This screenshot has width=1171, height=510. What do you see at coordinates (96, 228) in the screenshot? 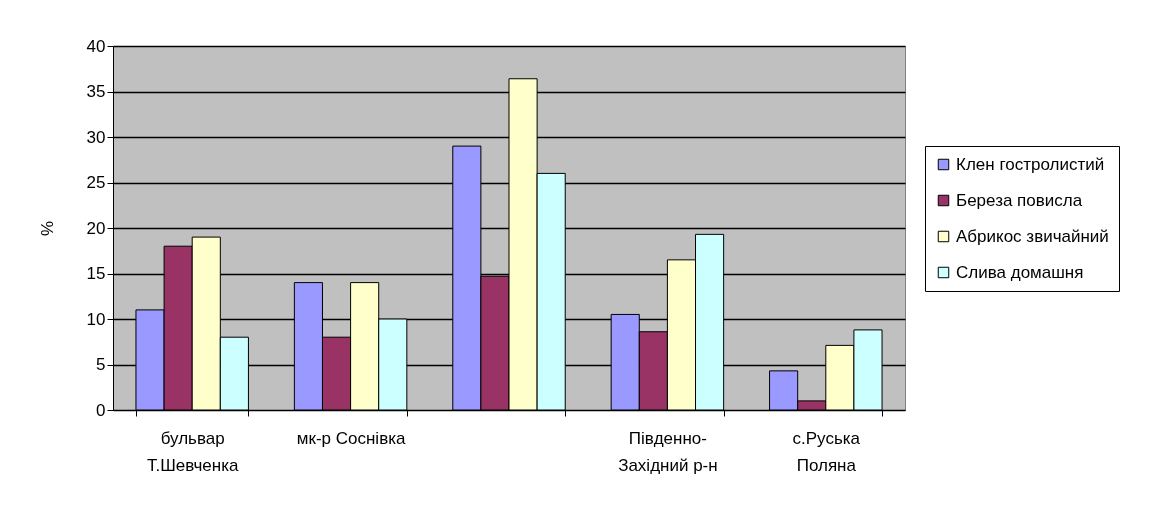
I see `y-tick-label: 20` at bounding box center [96, 228].